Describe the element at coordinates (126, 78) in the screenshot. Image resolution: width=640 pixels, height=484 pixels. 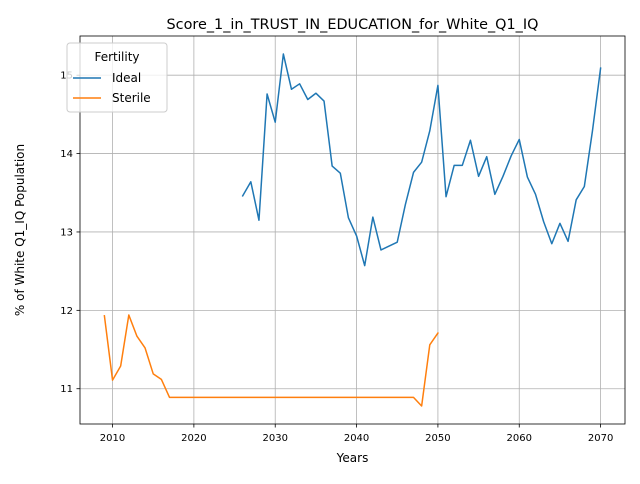
I see `legend-label-ideal: Ideal` at that location.